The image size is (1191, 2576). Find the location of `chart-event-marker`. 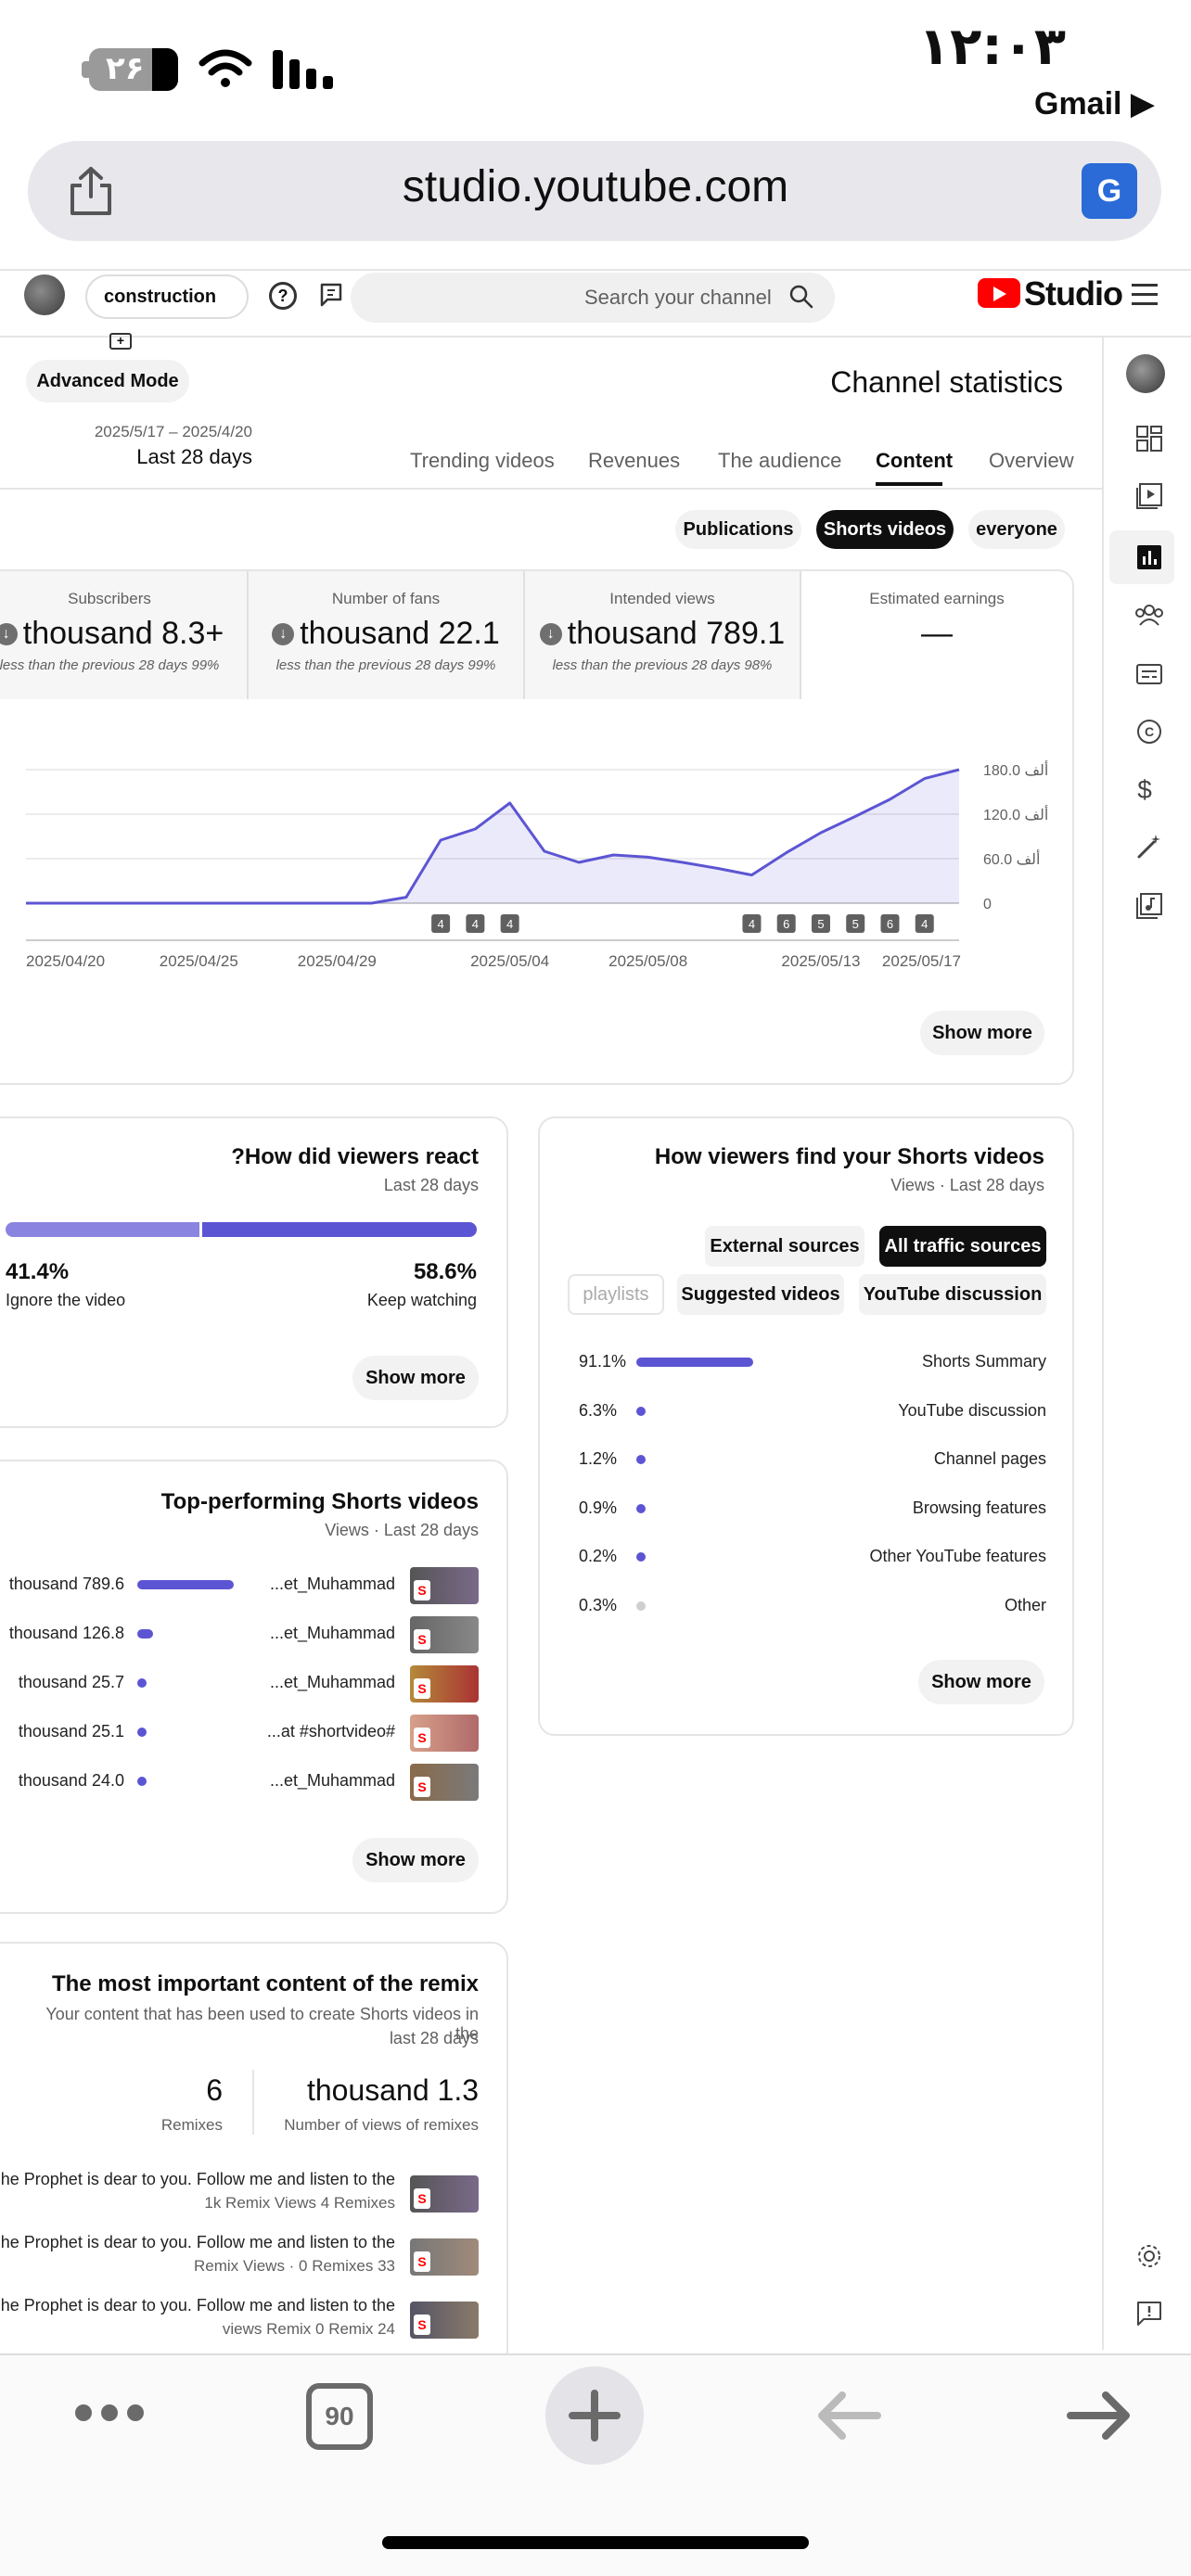

chart-event-marker is located at coordinates (441, 923).